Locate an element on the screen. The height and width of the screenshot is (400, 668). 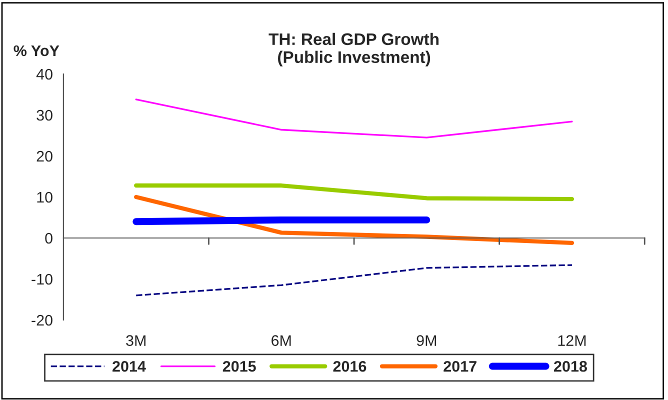
chart-title: TH: Real GDP Growth (Public Investment) is located at coordinates (353, 49).